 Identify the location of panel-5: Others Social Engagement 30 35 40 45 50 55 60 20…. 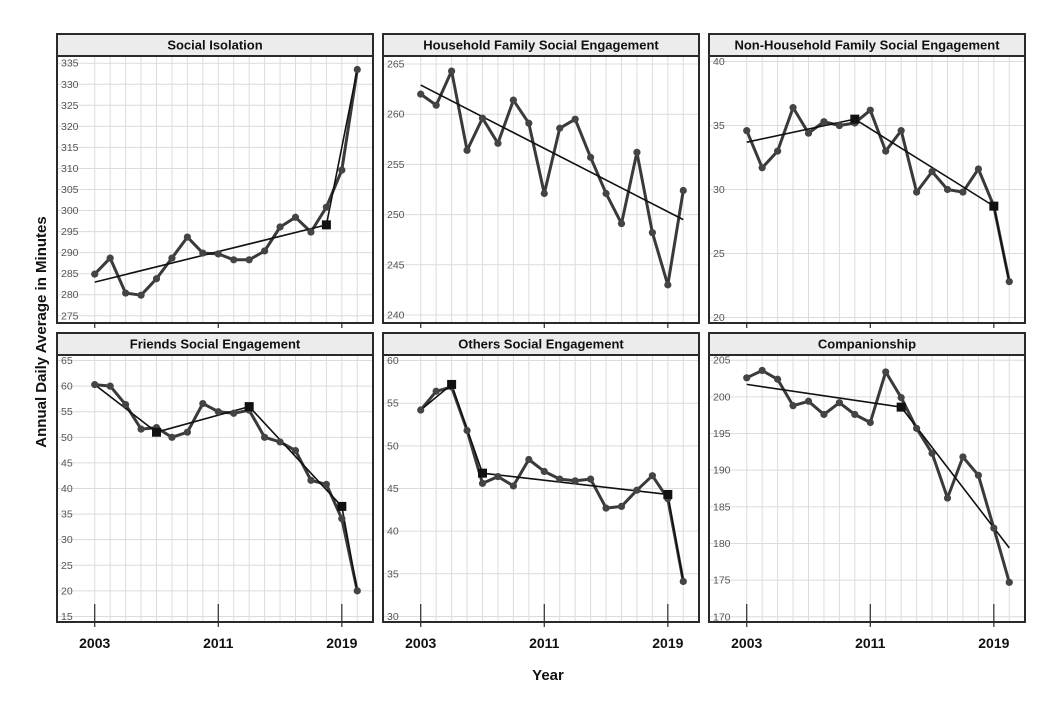
(541, 491).